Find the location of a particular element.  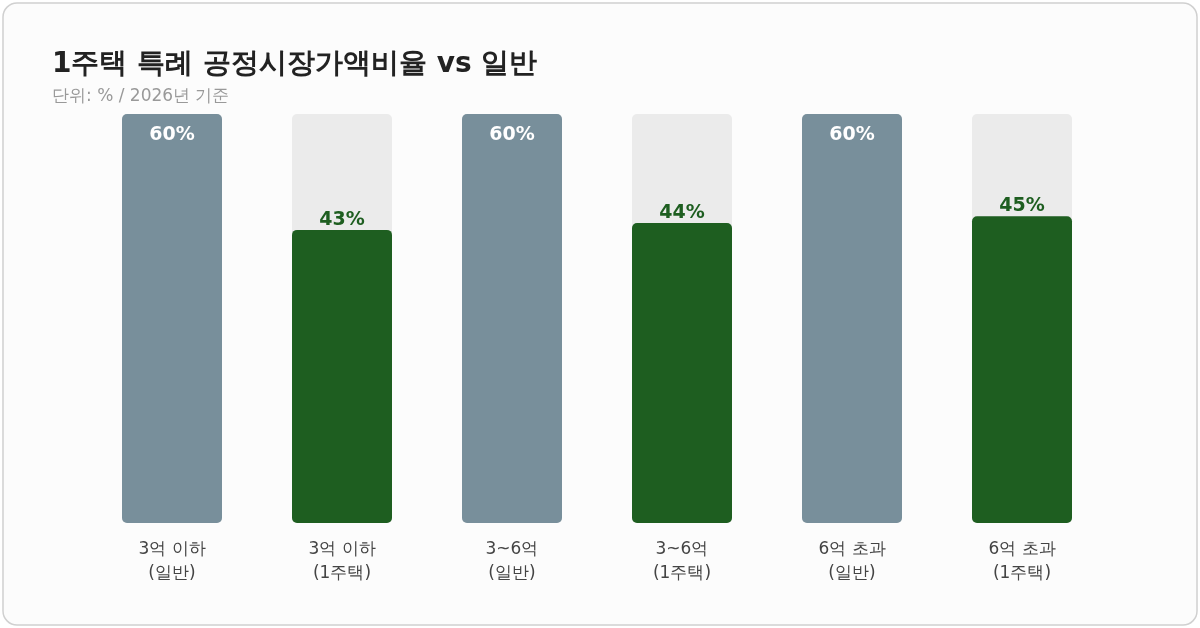

data-label: 44% is located at coordinates (682, 211).